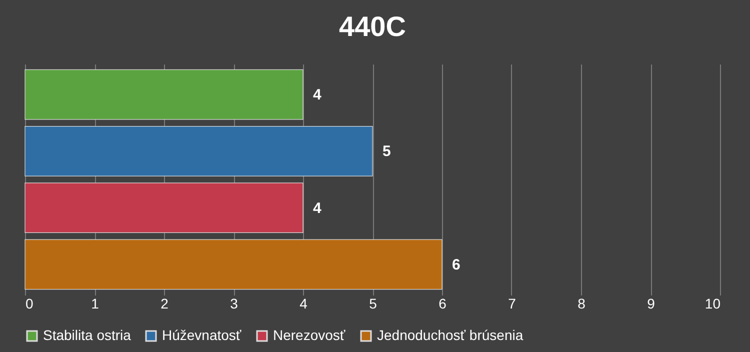 This screenshot has width=750, height=352. I want to click on x-tick-label: 10, so click(712, 304).